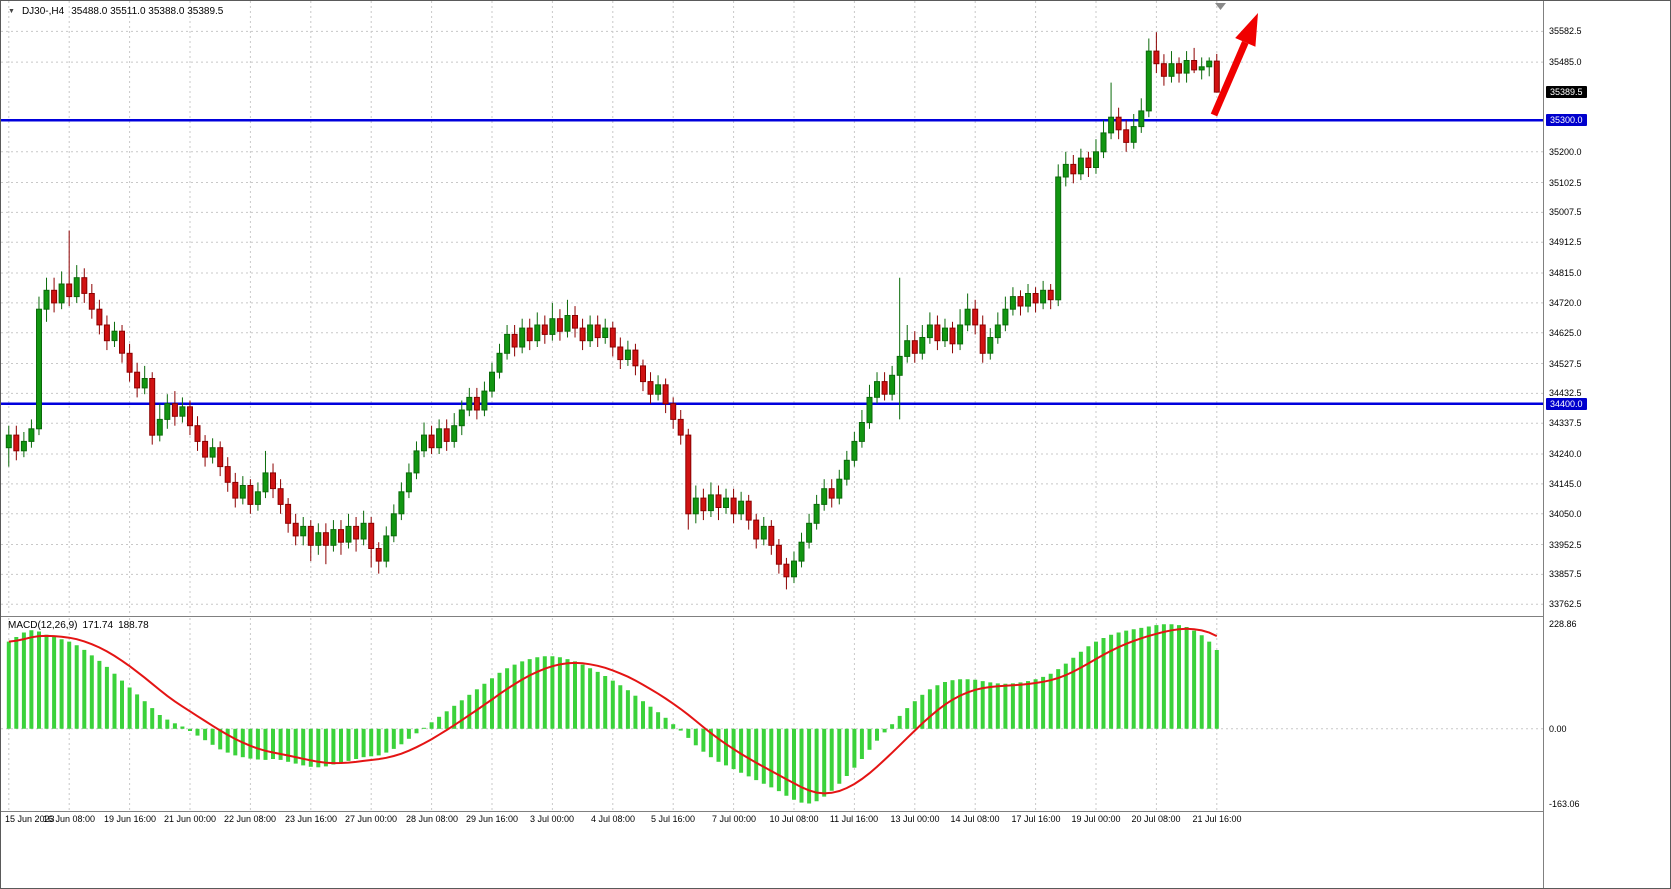 The height and width of the screenshot is (889, 1671). I want to click on time-axis-label: 27 Jun 00:00, so click(371, 819).